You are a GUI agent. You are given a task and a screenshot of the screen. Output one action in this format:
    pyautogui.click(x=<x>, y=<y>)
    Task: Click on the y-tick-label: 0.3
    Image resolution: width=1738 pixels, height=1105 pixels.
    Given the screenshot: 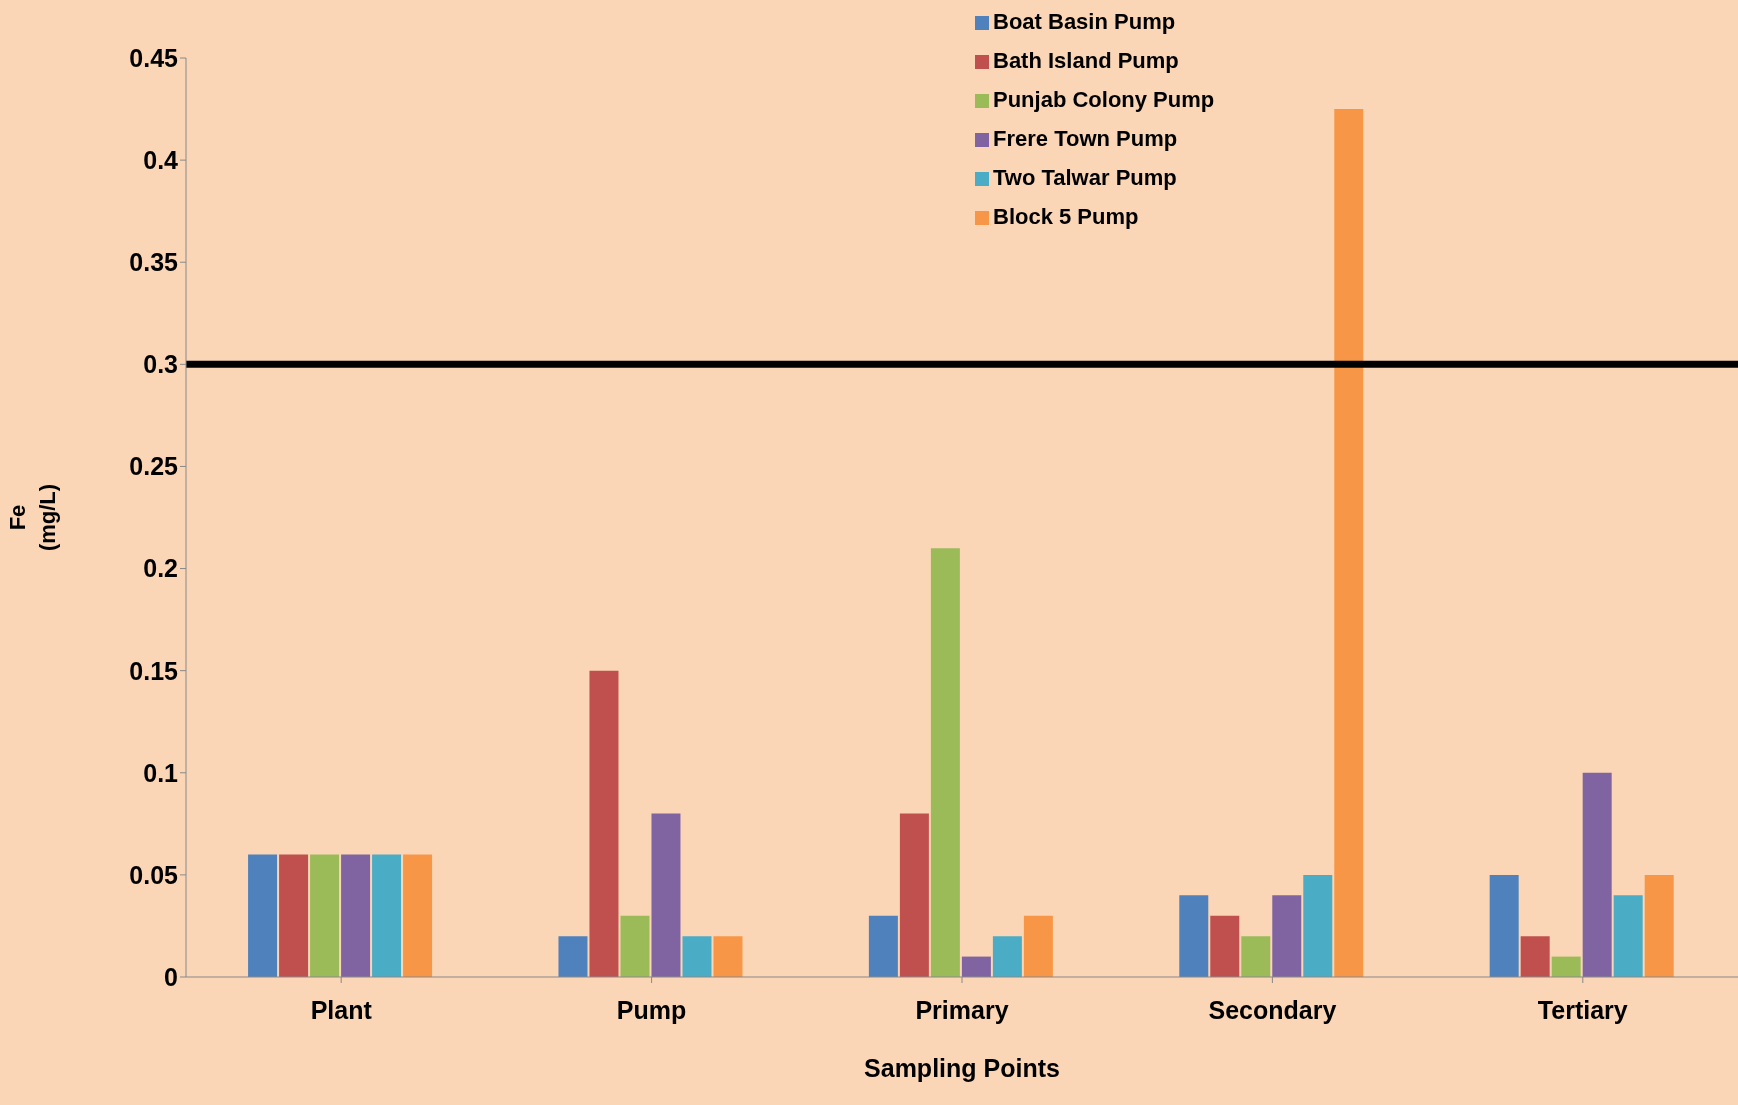 What is the action you would take?
    pyautogui.click(x=160, y=364)
    